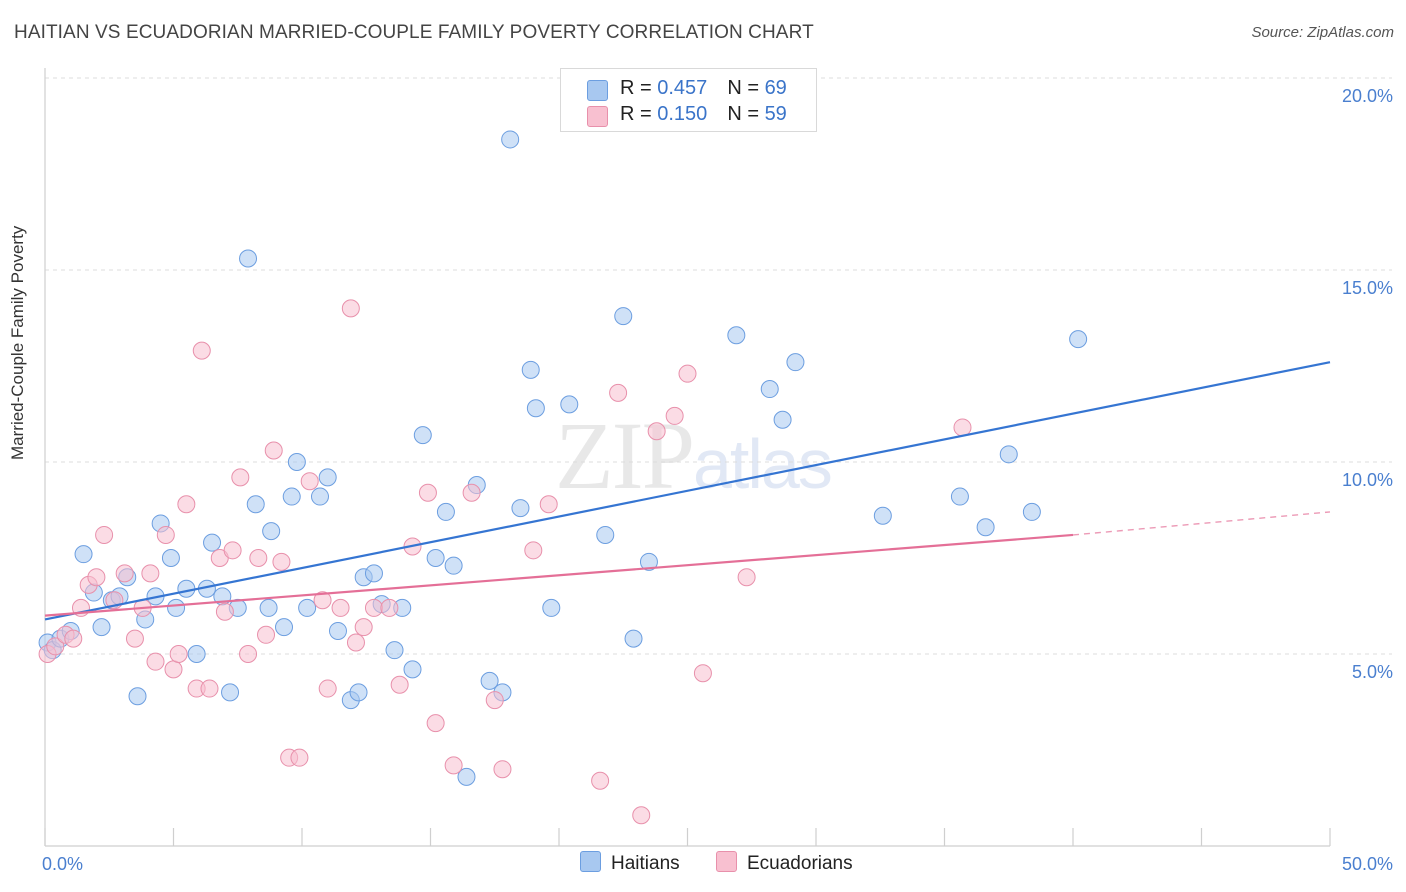  I want to click on y-tick-label: 5.0%, so click(1372, 672).